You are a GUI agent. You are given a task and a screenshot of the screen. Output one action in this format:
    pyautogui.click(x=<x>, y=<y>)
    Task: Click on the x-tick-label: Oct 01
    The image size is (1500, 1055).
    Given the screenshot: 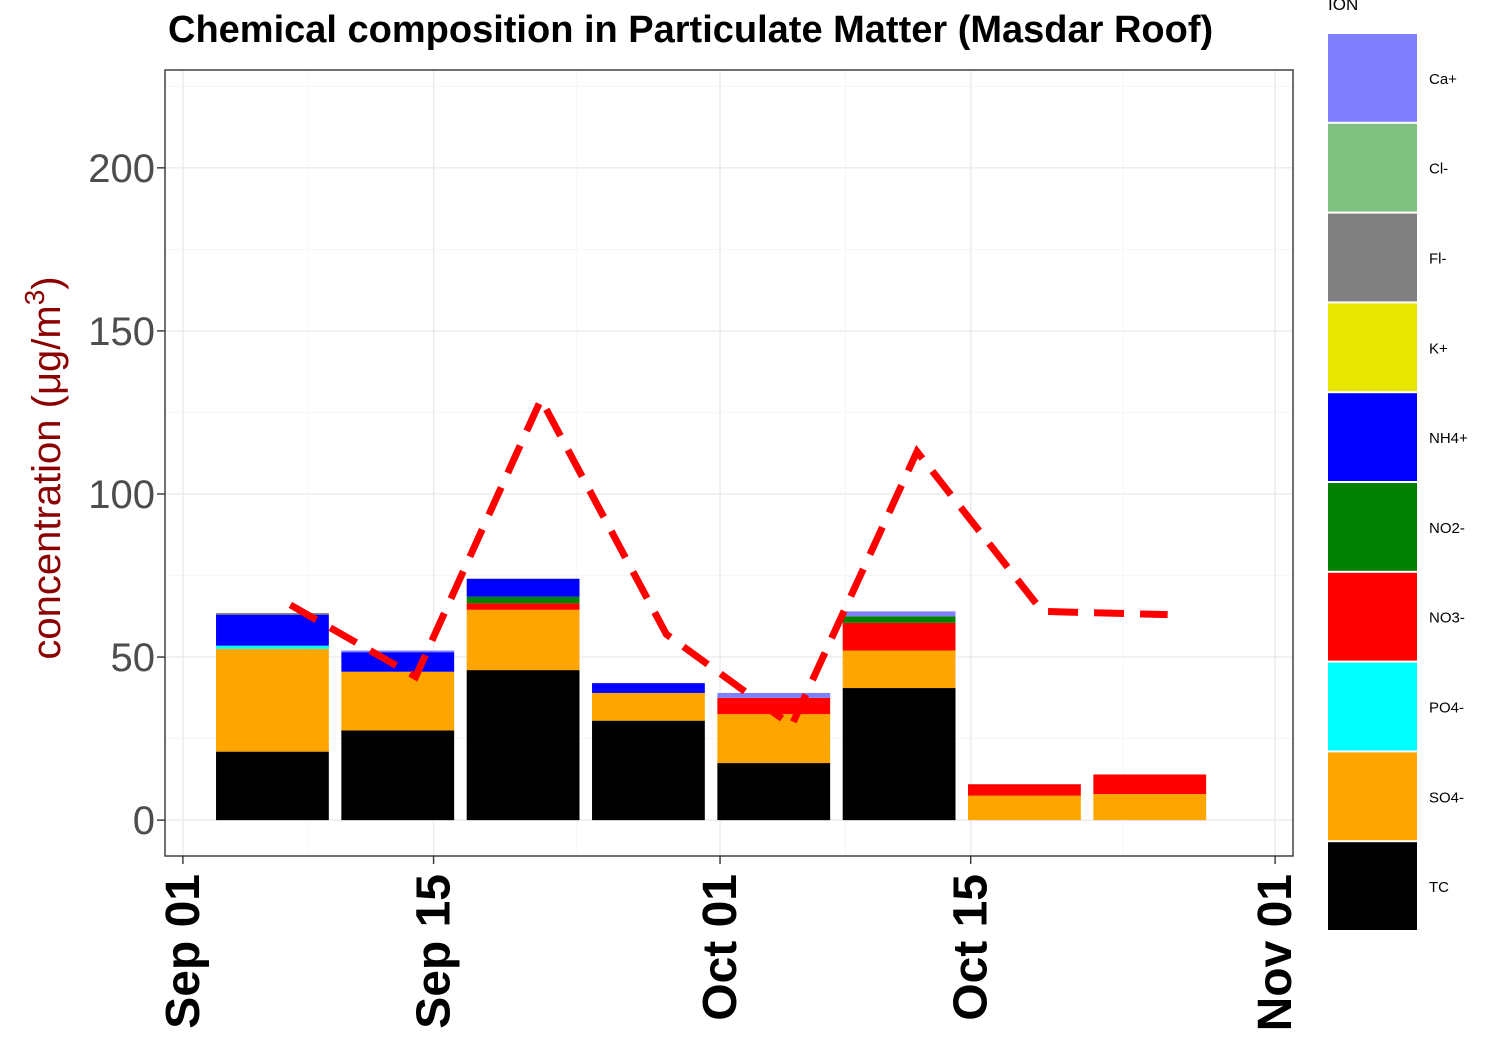 What is the action you would take?
    pyautogui.click(x=720, y=947)
    